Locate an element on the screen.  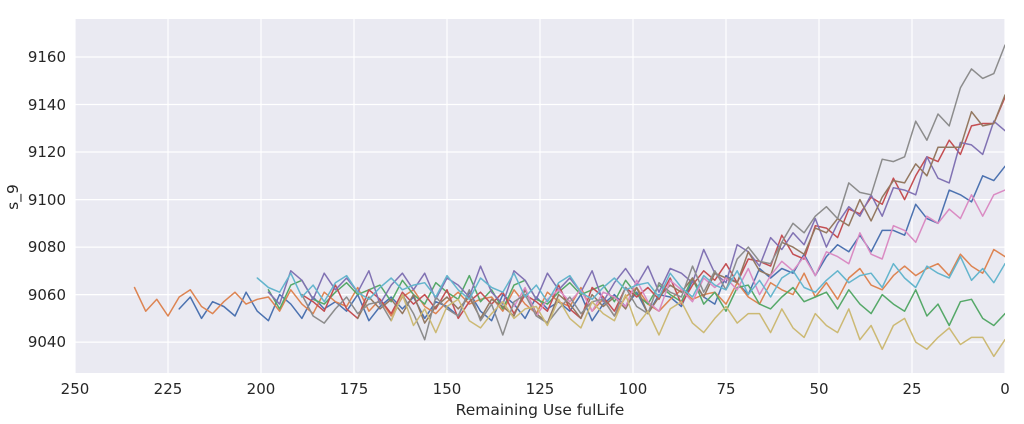
x-tick-label: 75 is located at coordinates (726, 389).